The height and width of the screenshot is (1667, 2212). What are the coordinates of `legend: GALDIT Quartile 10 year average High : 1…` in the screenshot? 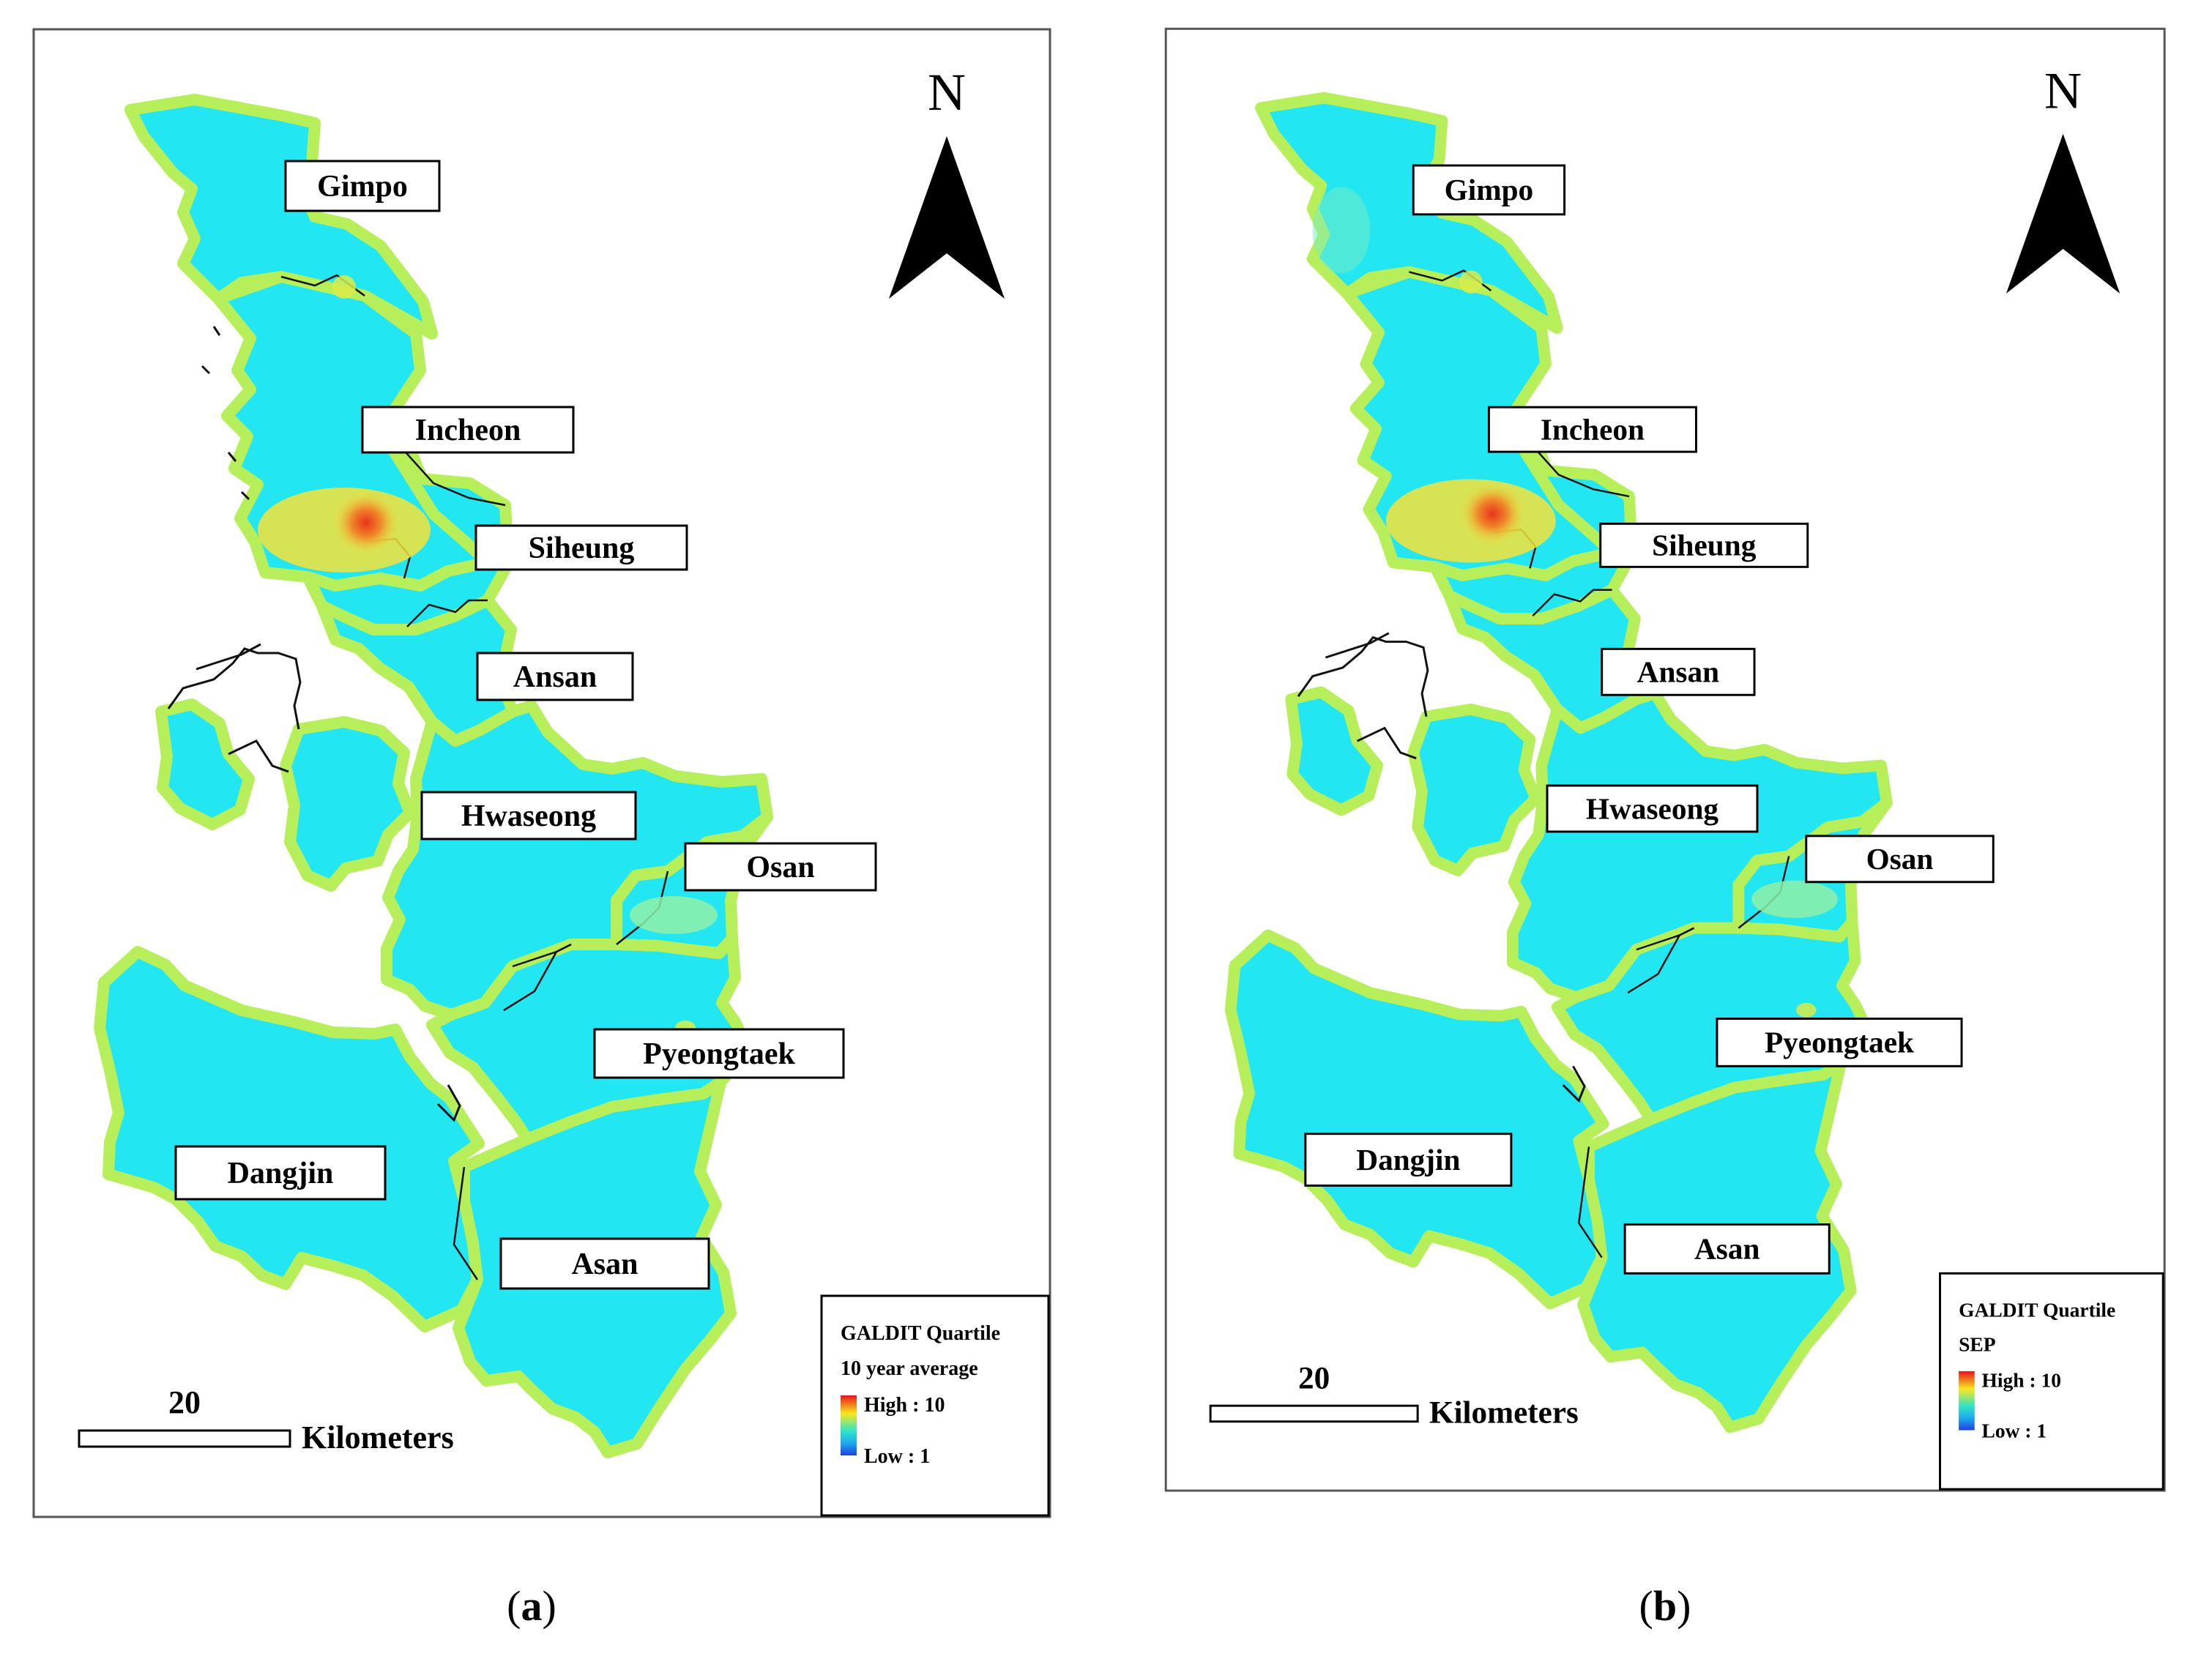 It's located at (935, 1405).